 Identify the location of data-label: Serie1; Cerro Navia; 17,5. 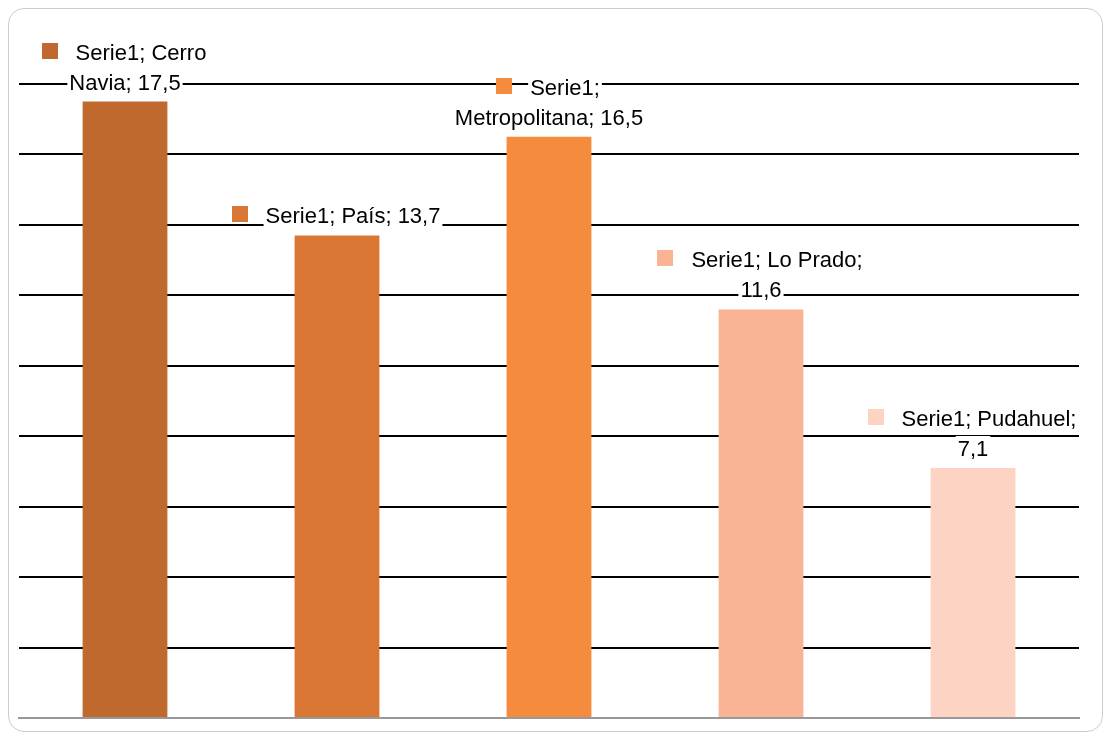
(138, 67).